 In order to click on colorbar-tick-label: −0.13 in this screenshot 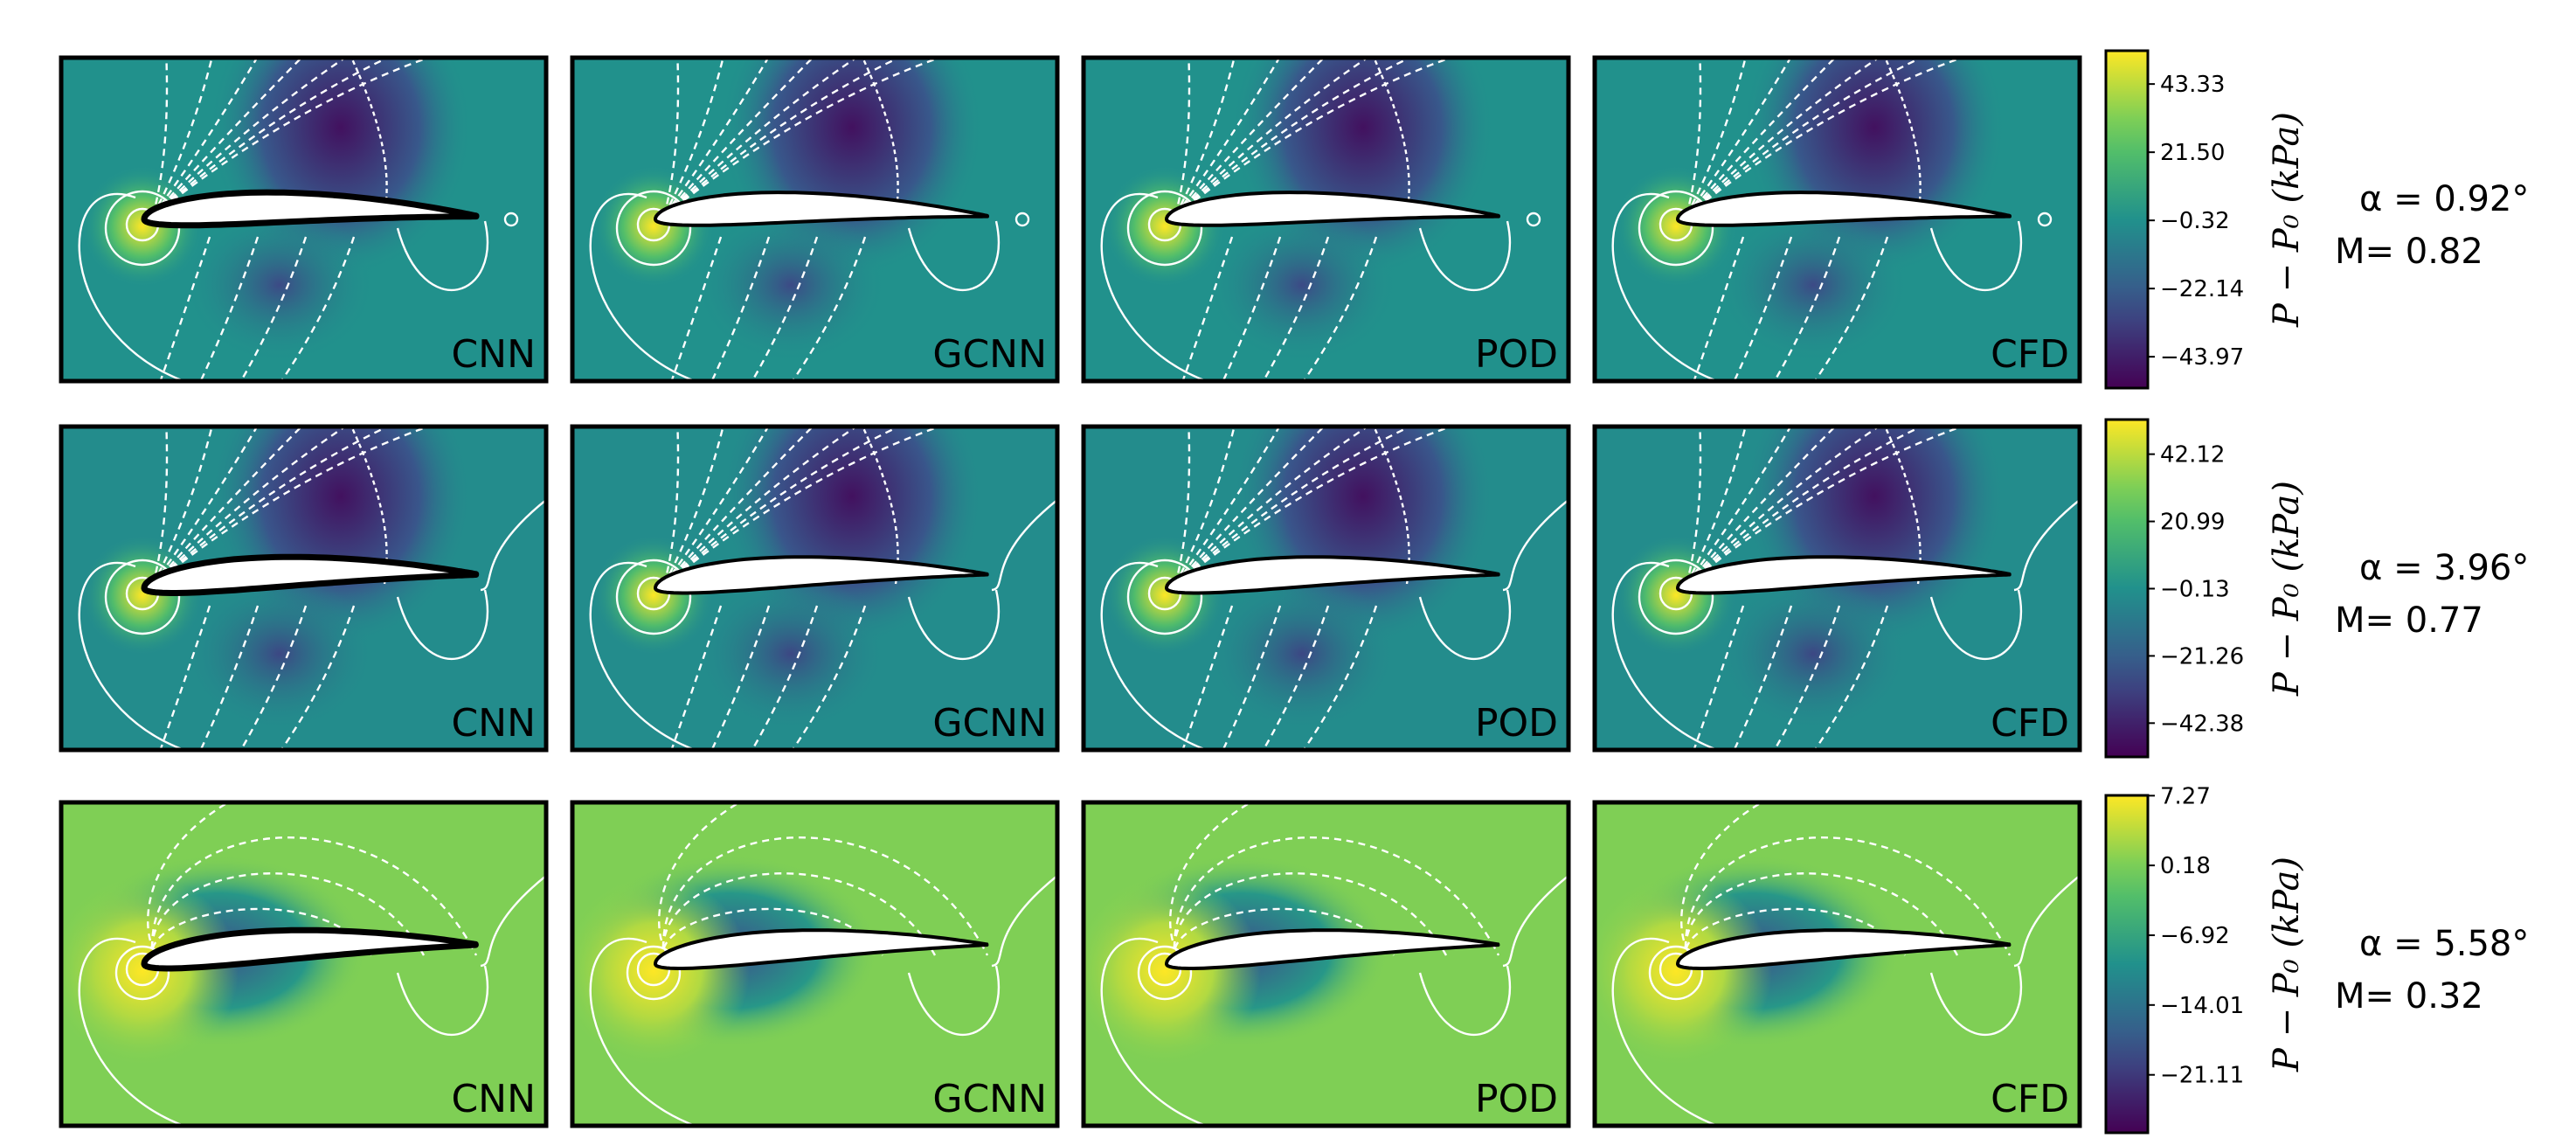, I will do `click(2195, 589)`.